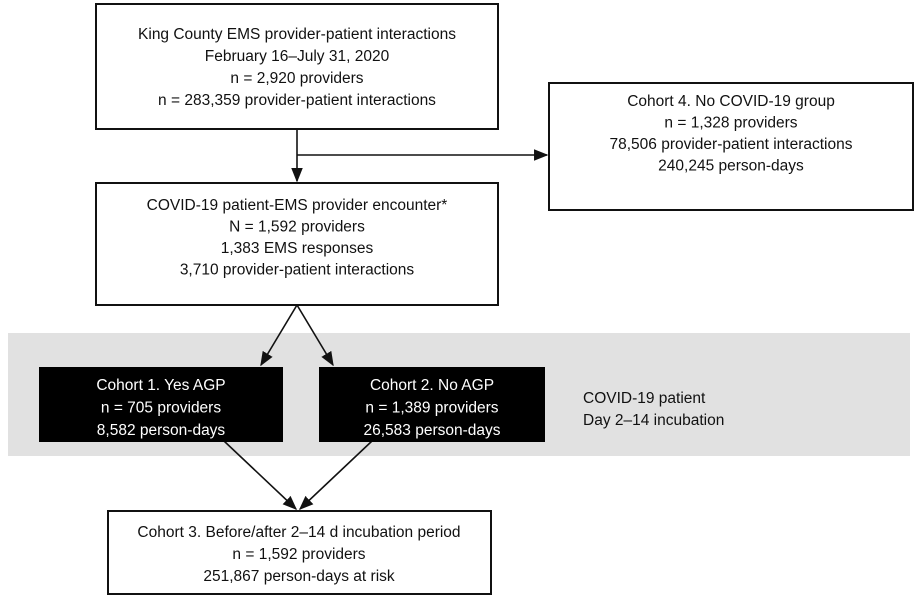 The height and width of the screenshot is (602, 915). I want to click on box-text: Cohort 4. No COVID-19 group, so click(731, 101).